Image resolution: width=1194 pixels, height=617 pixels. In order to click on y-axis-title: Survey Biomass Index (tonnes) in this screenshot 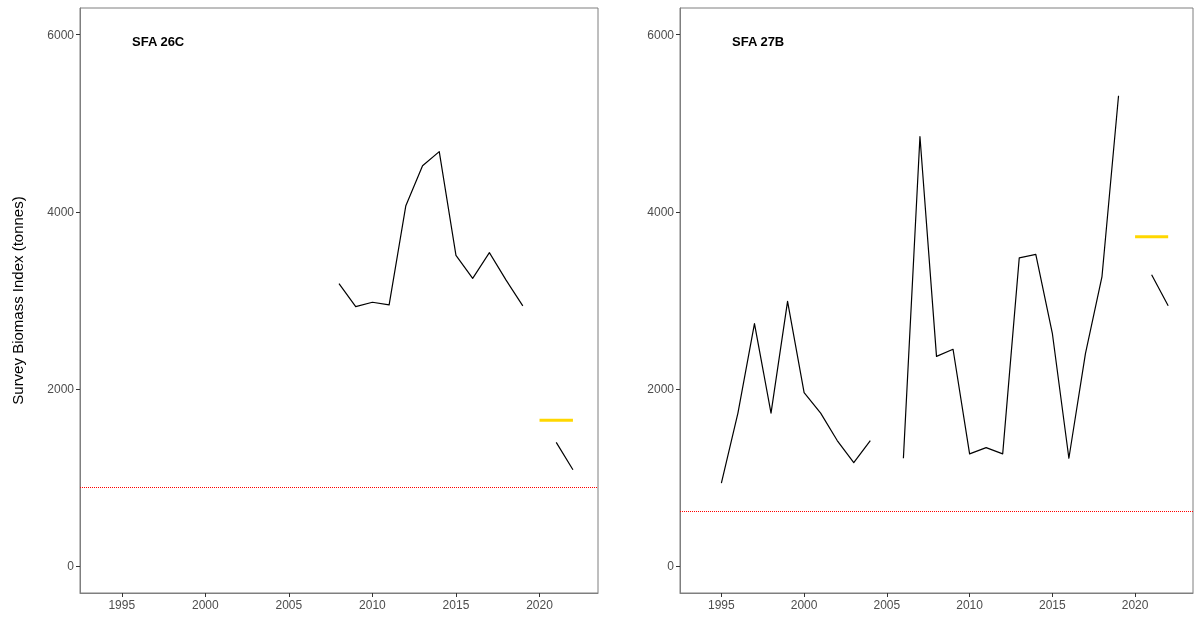, I will do `click(17, 300)`.